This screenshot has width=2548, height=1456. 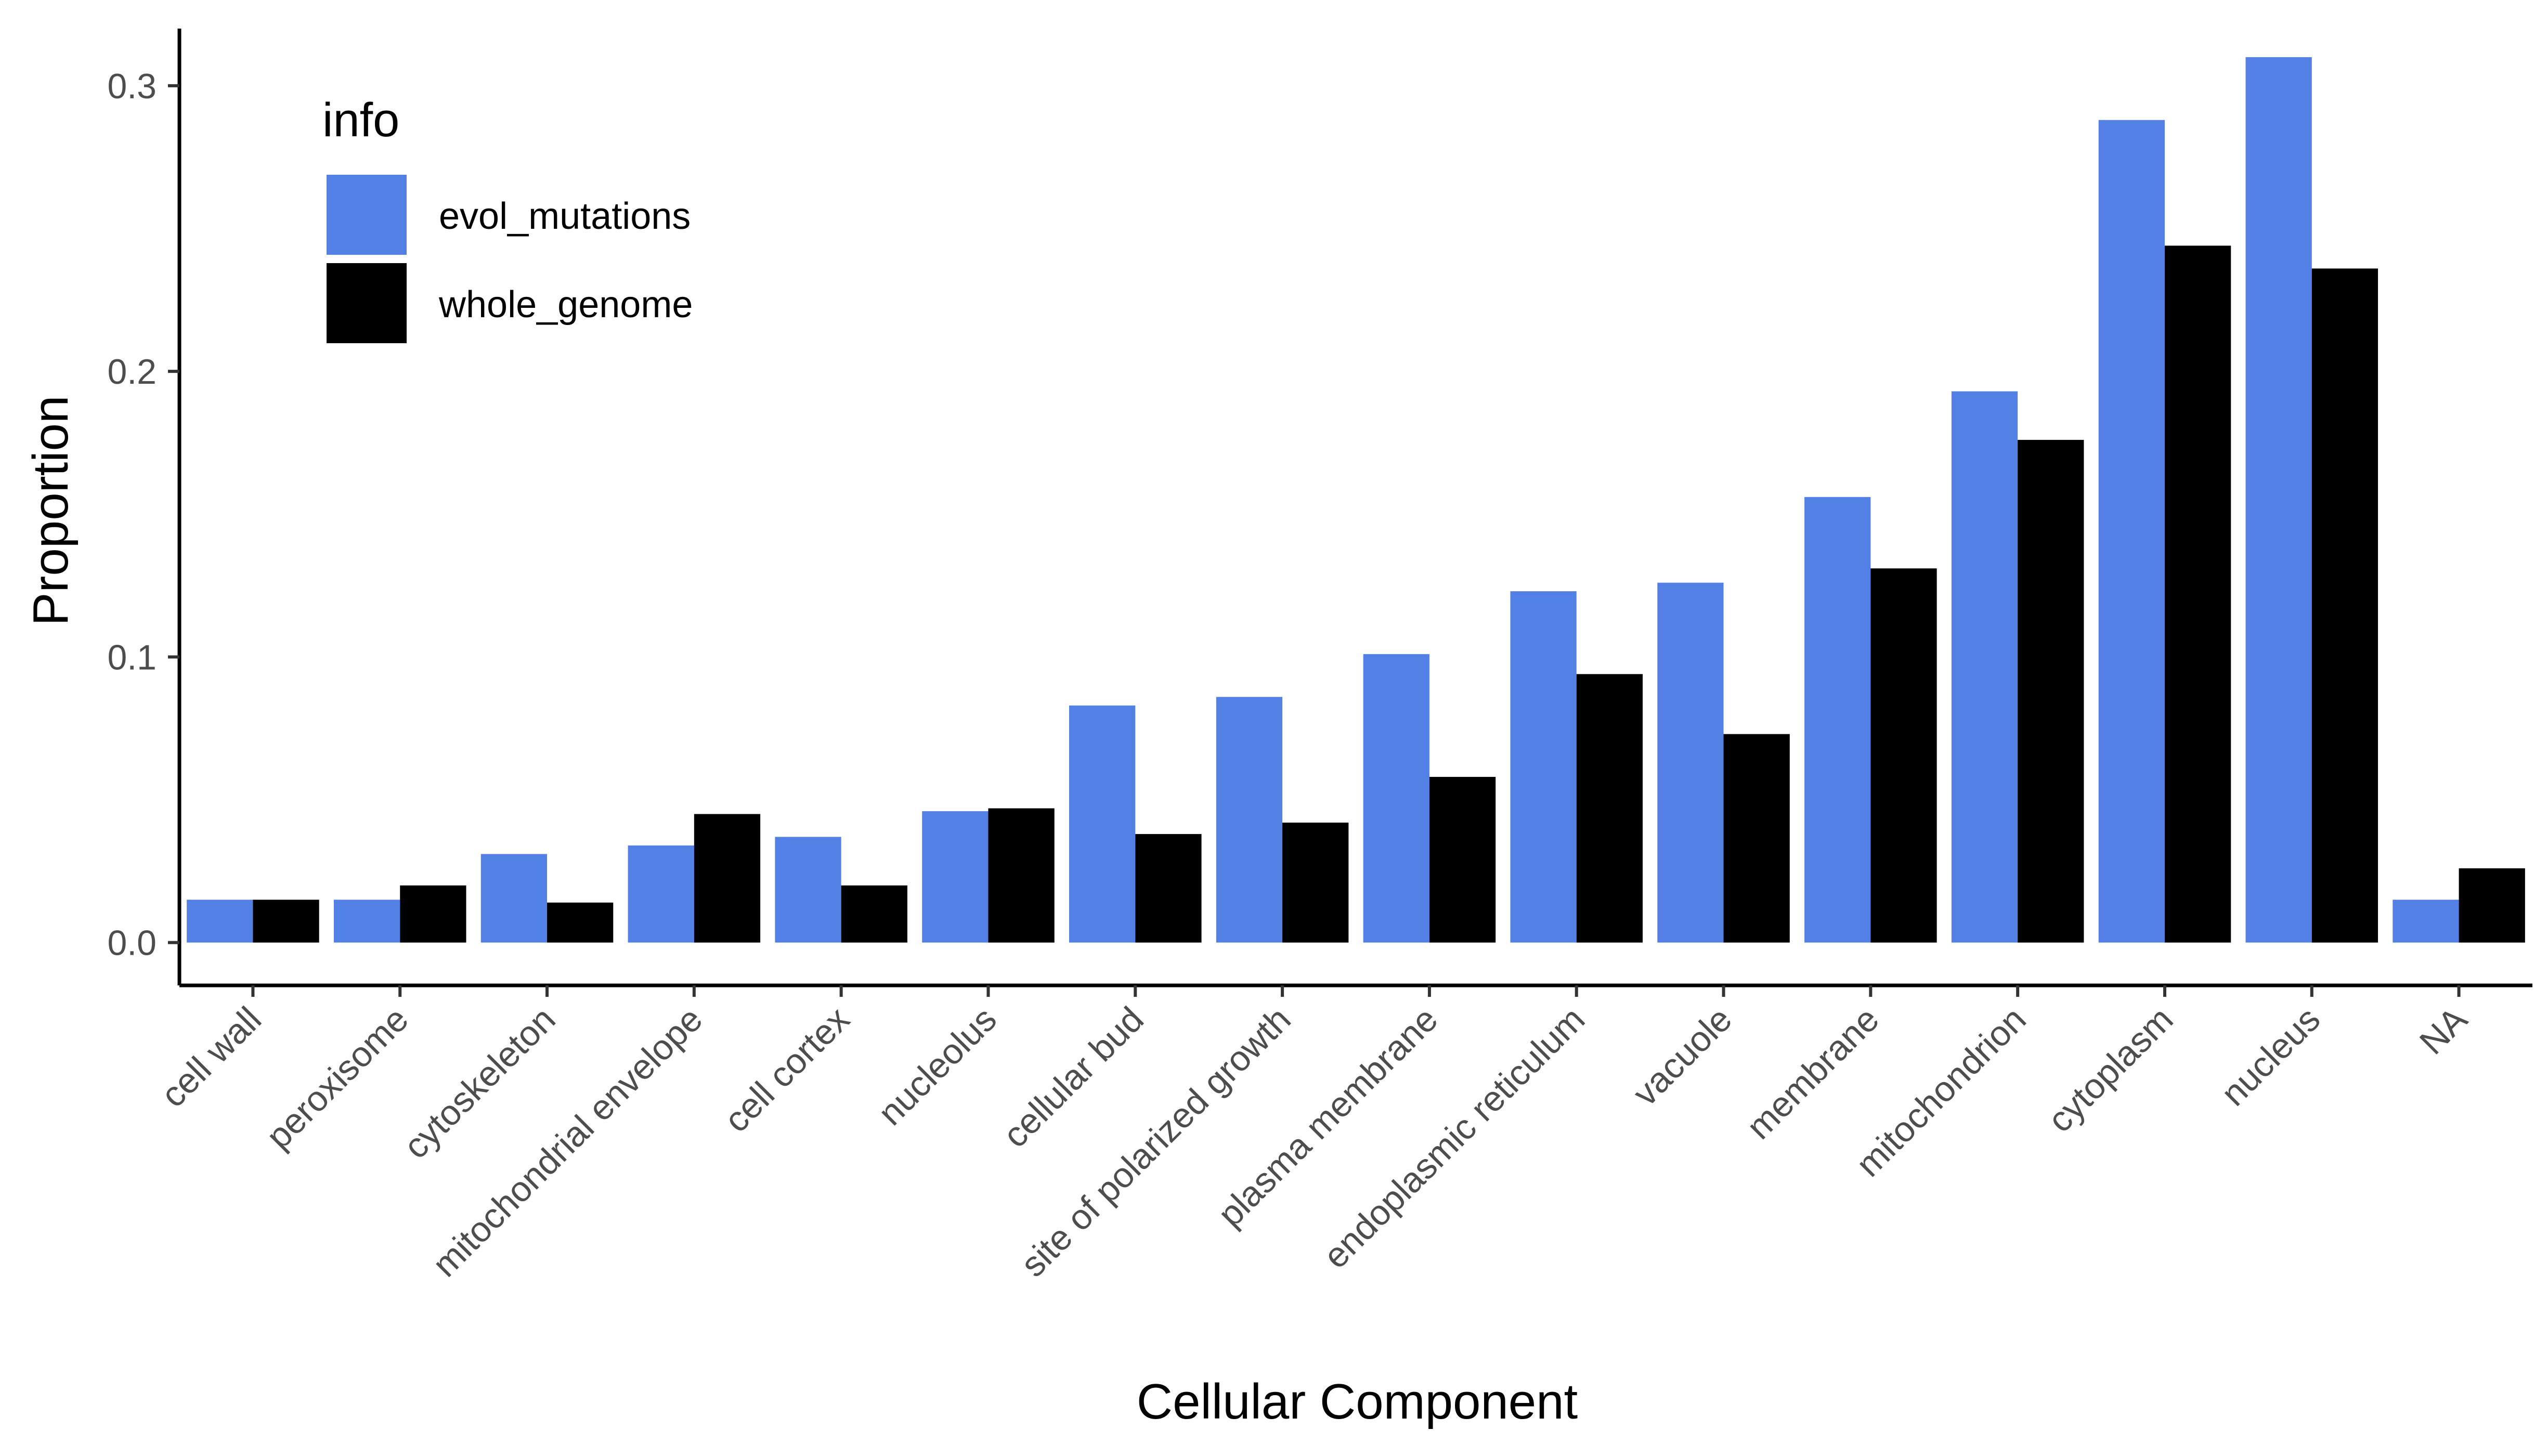 What do you see at coordinates (2278, 500) in the screenshot?
I see `bar-evol-mutations-nucleus` at bounding box center [2278, 500].